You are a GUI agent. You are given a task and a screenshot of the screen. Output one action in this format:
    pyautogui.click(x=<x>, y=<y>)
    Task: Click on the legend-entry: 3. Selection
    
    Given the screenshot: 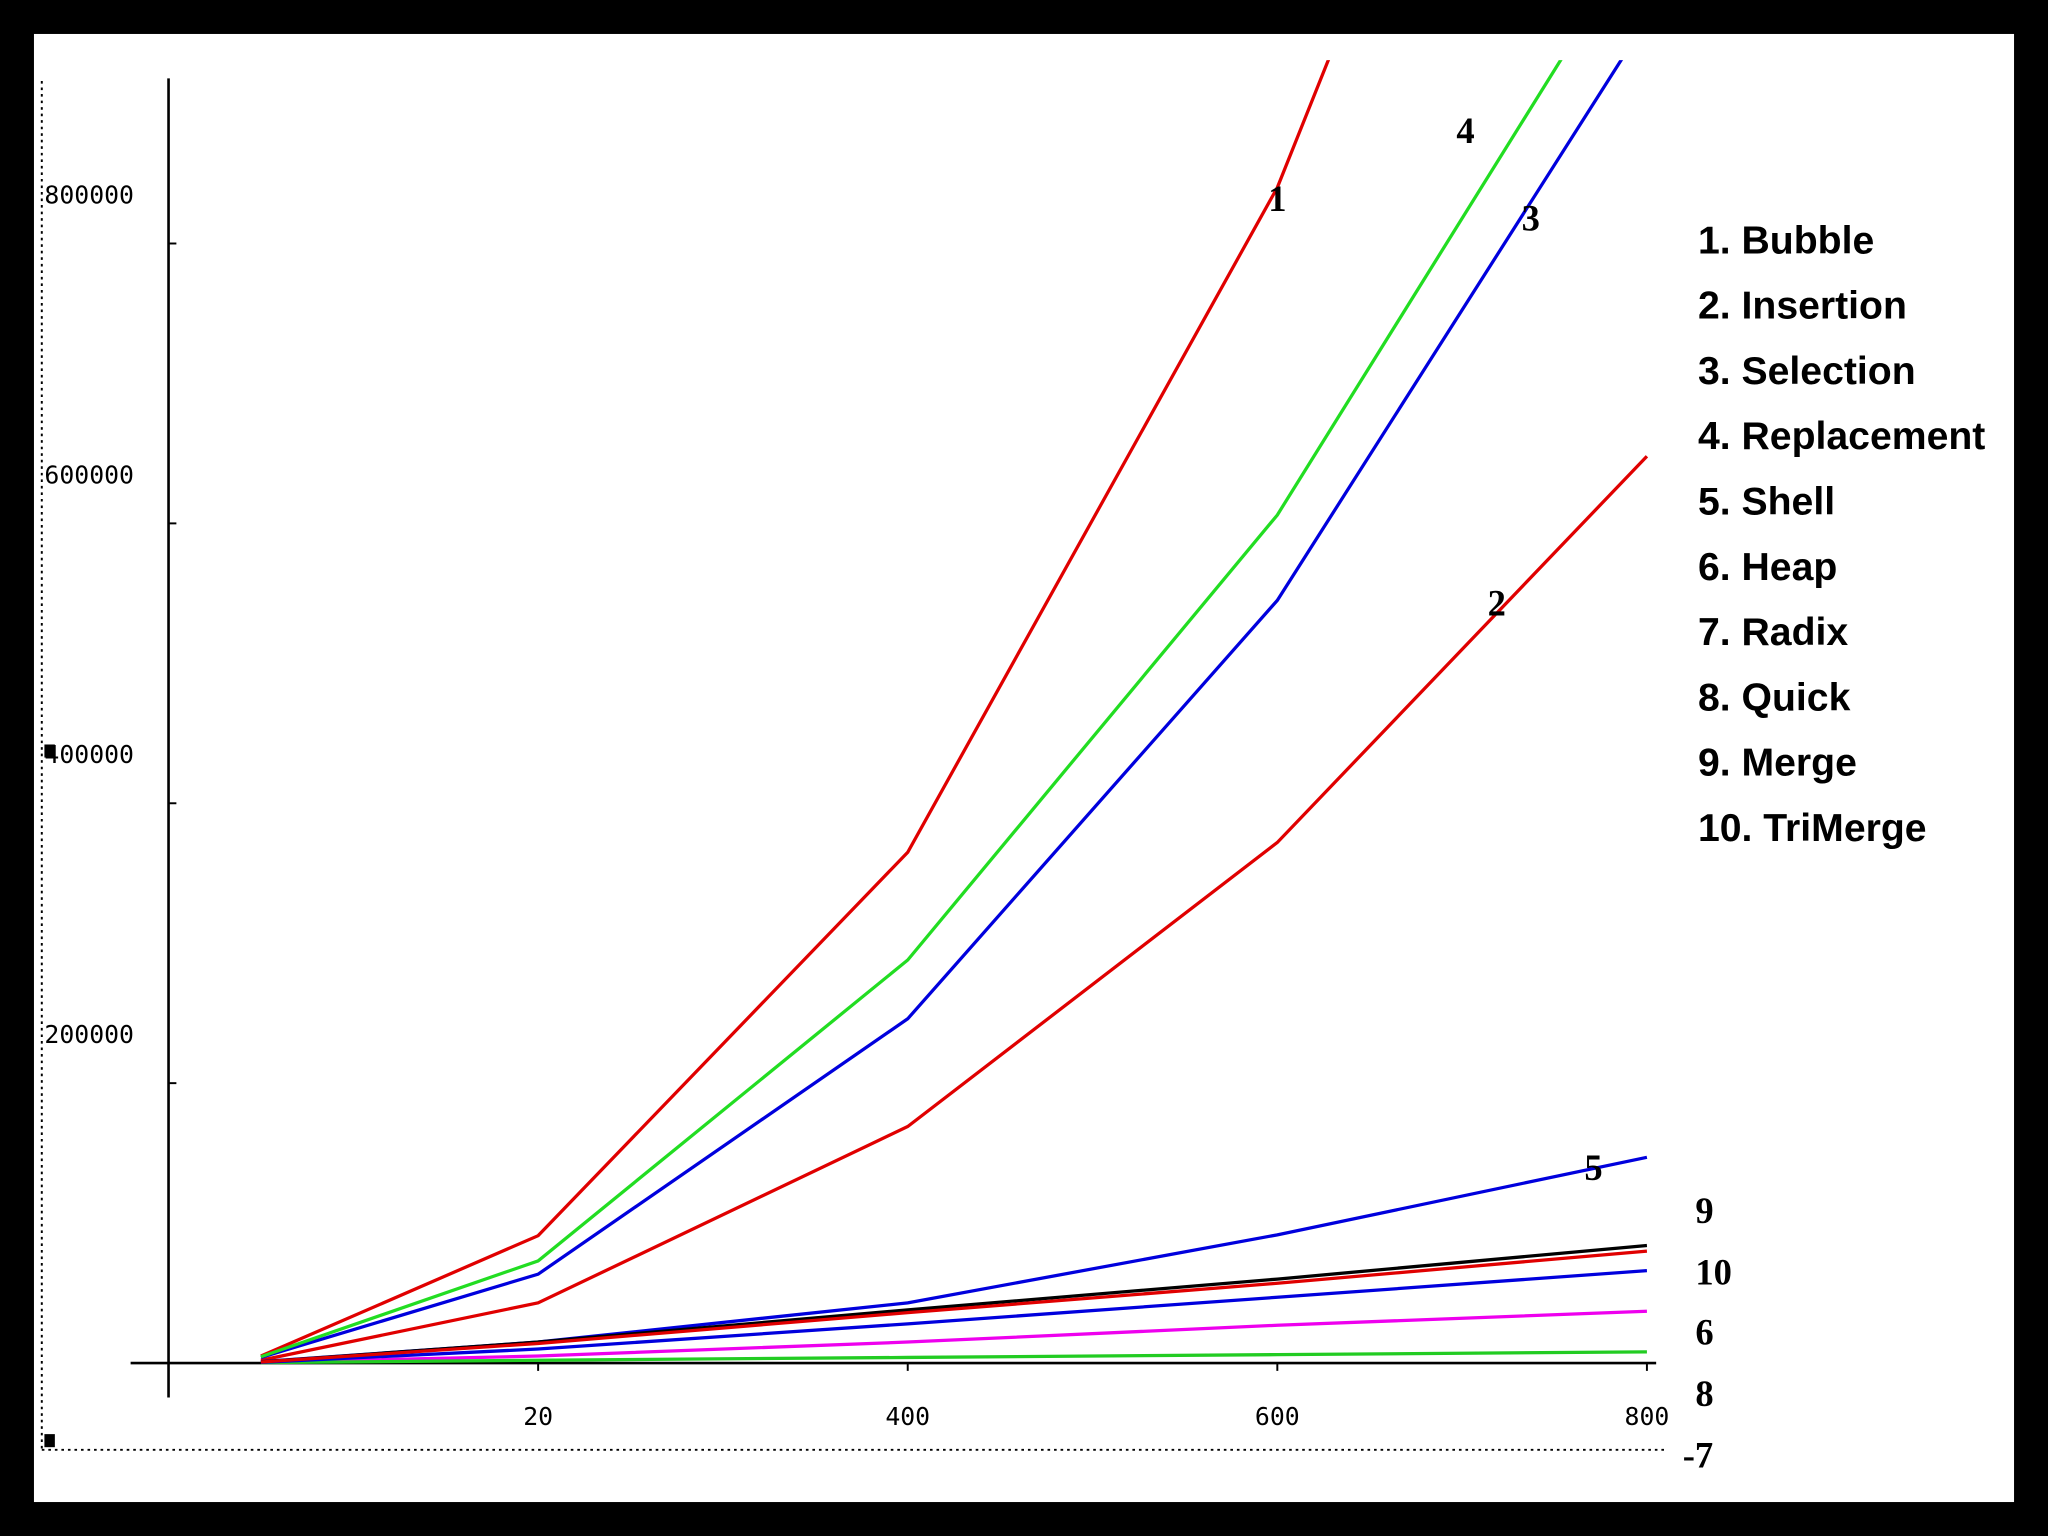 What is the action you would take?
    pyautogui.click(x=1807, y=371)
    